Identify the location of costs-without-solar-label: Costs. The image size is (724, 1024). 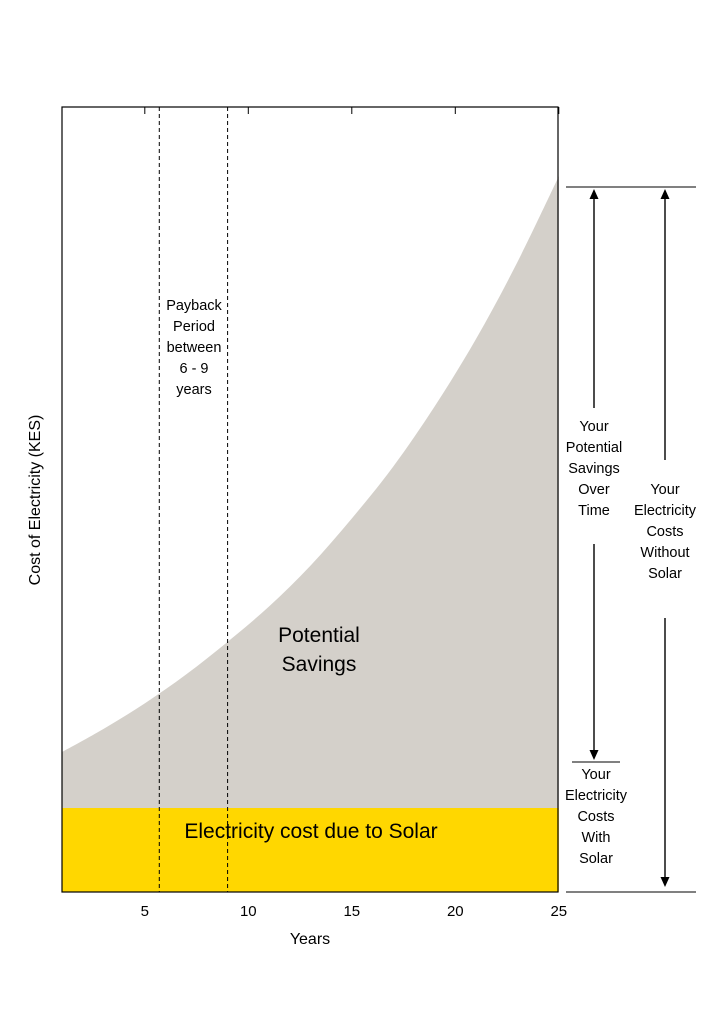
(664, 532).